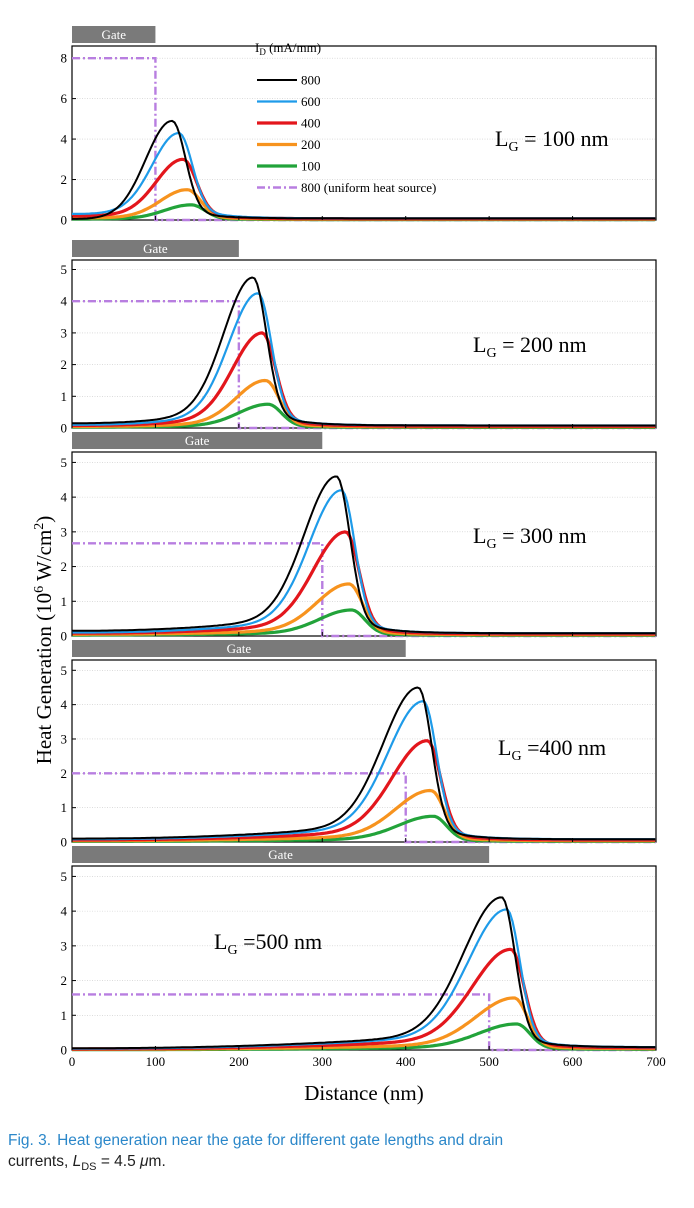 This screenshot has width=694, height=1208. I want to click on y-tick-label: 8, so click(64, 58).